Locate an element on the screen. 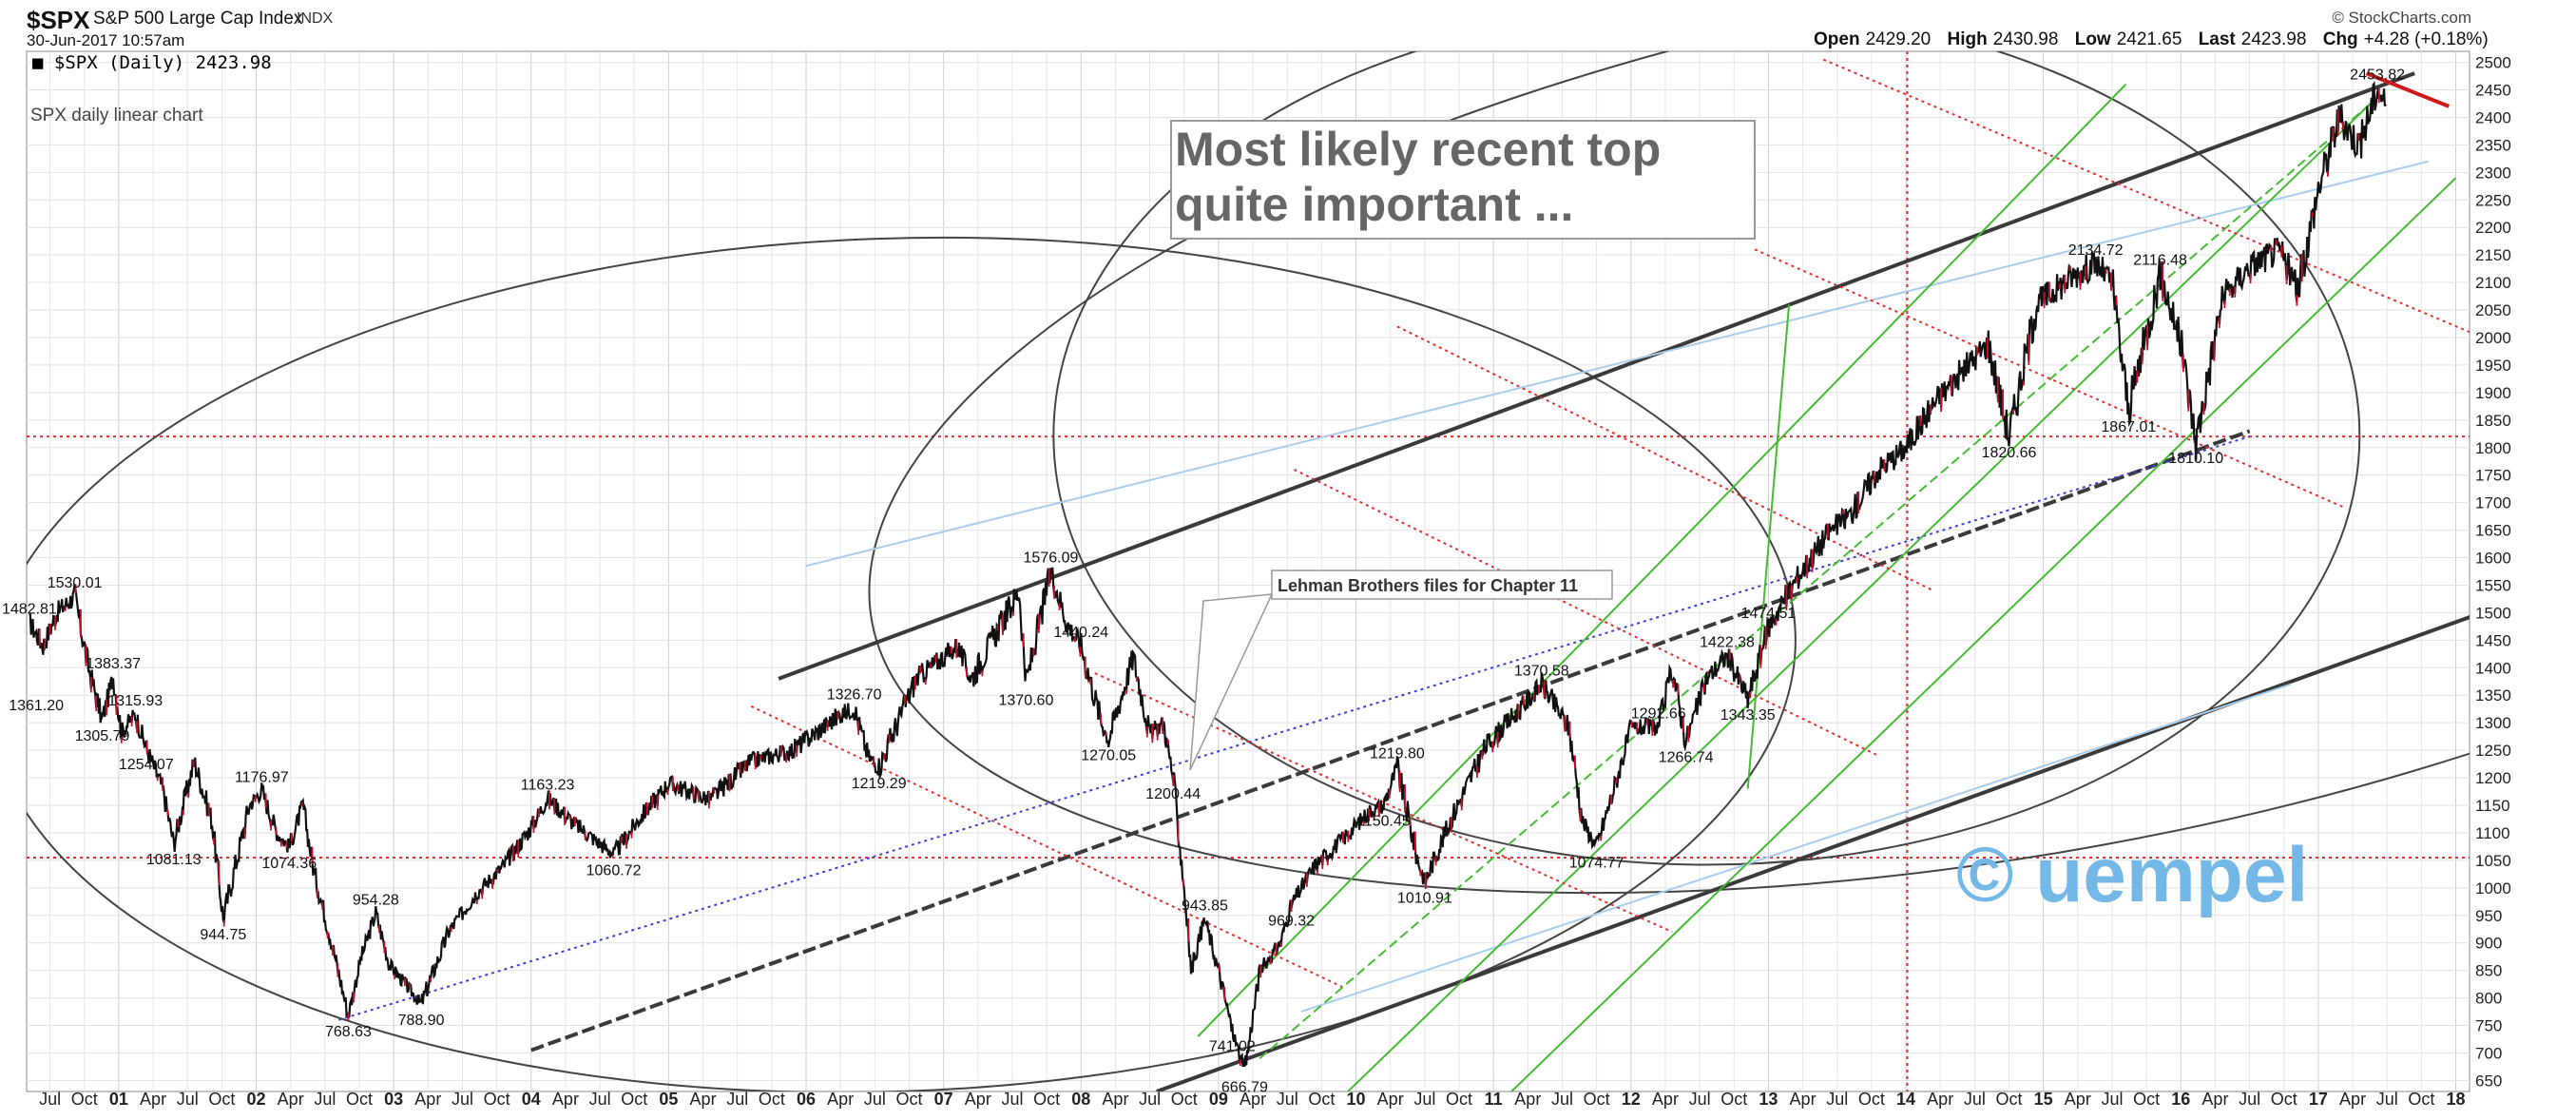 Image resolution: width=2576 pixels, height=1120 pixels. y-tick-label: 1400 is located at coordinates (2493, 668).